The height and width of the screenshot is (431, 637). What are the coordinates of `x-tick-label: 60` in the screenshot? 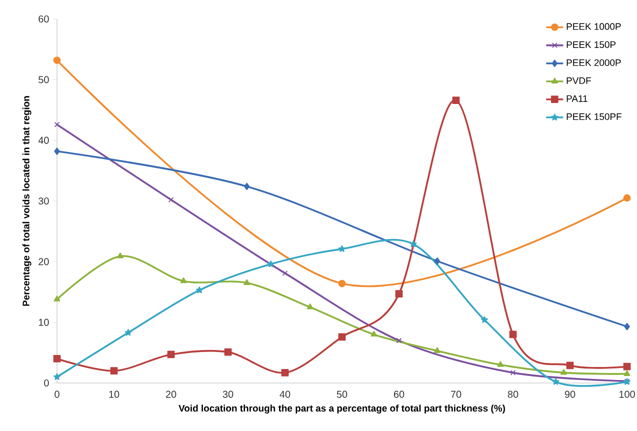 It's located at (399, 394).